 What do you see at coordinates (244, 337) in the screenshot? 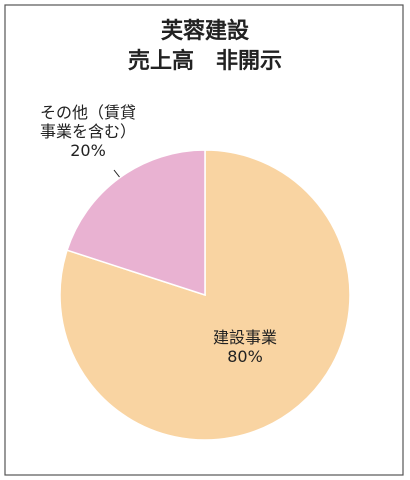
I see `slice-label: 建設事業` at bounding box center [244, 337].